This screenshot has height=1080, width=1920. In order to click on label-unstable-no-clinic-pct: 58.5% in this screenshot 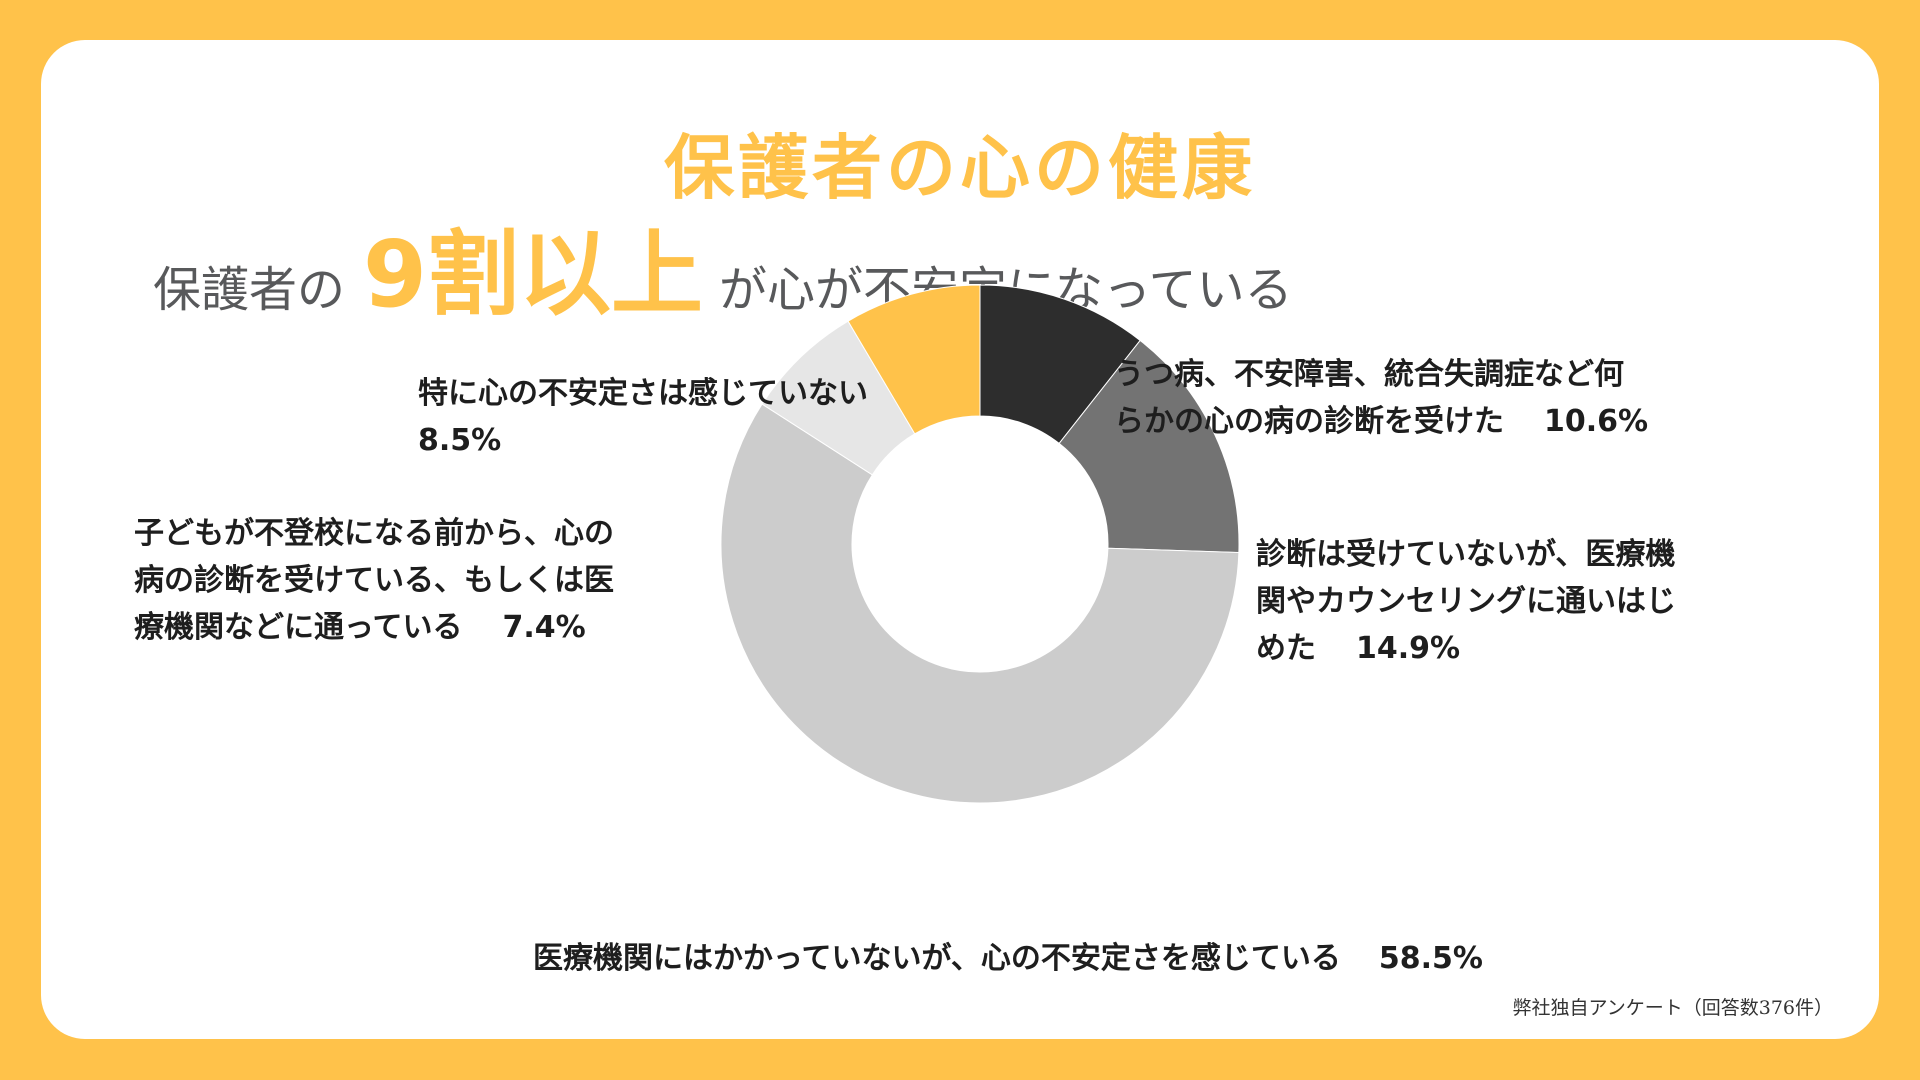, I will do `click(1430, 958)`.